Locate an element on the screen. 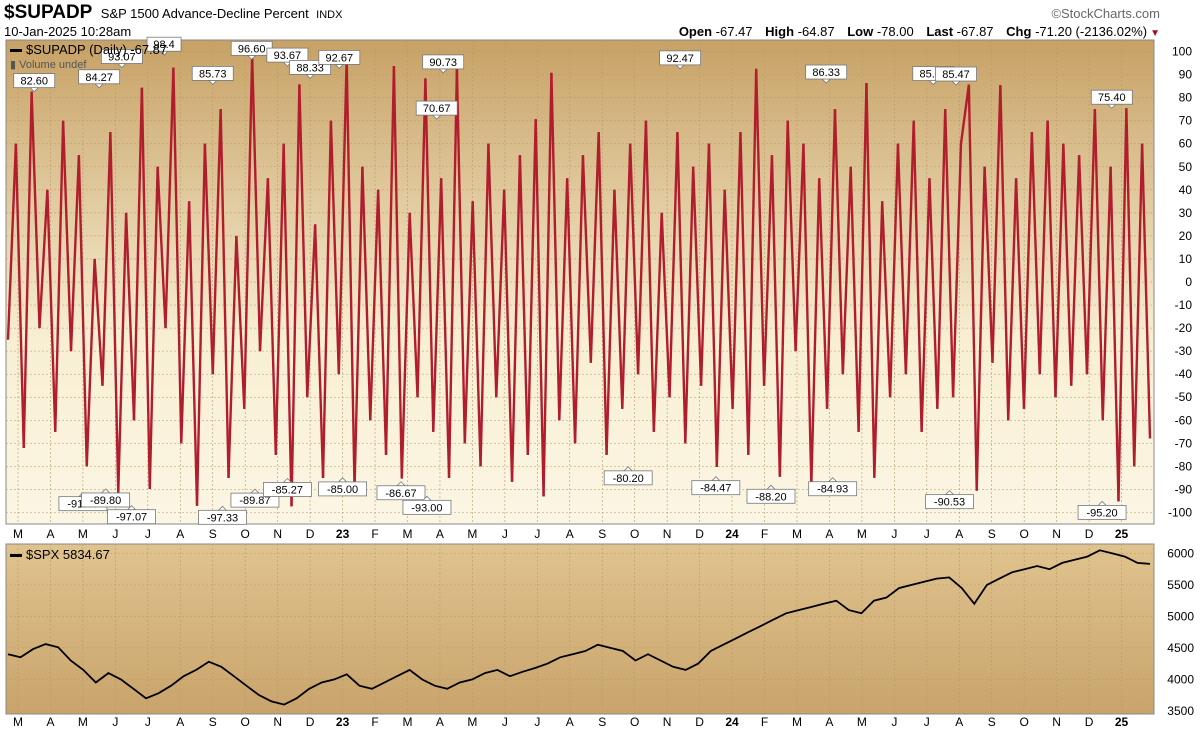 The height and width of the screenshot is (736, 1200). annotation-label: 98.4 is located at coordinates (163, 45).